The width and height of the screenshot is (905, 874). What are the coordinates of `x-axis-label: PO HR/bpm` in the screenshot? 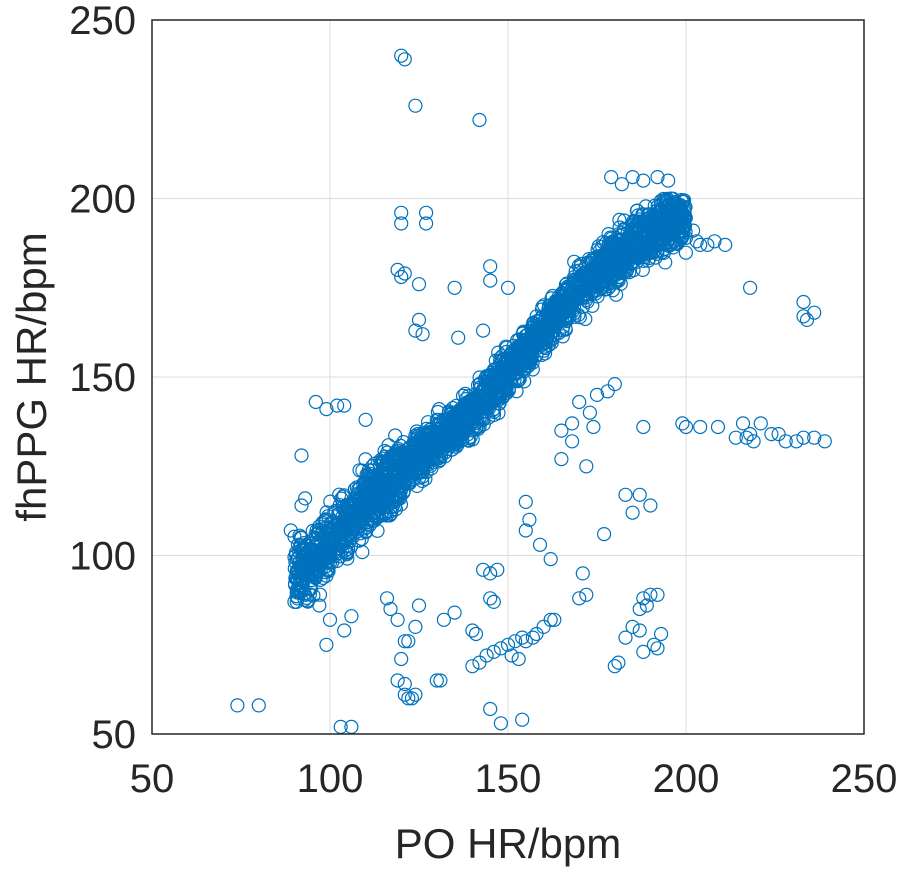 It's located at (508, 843).